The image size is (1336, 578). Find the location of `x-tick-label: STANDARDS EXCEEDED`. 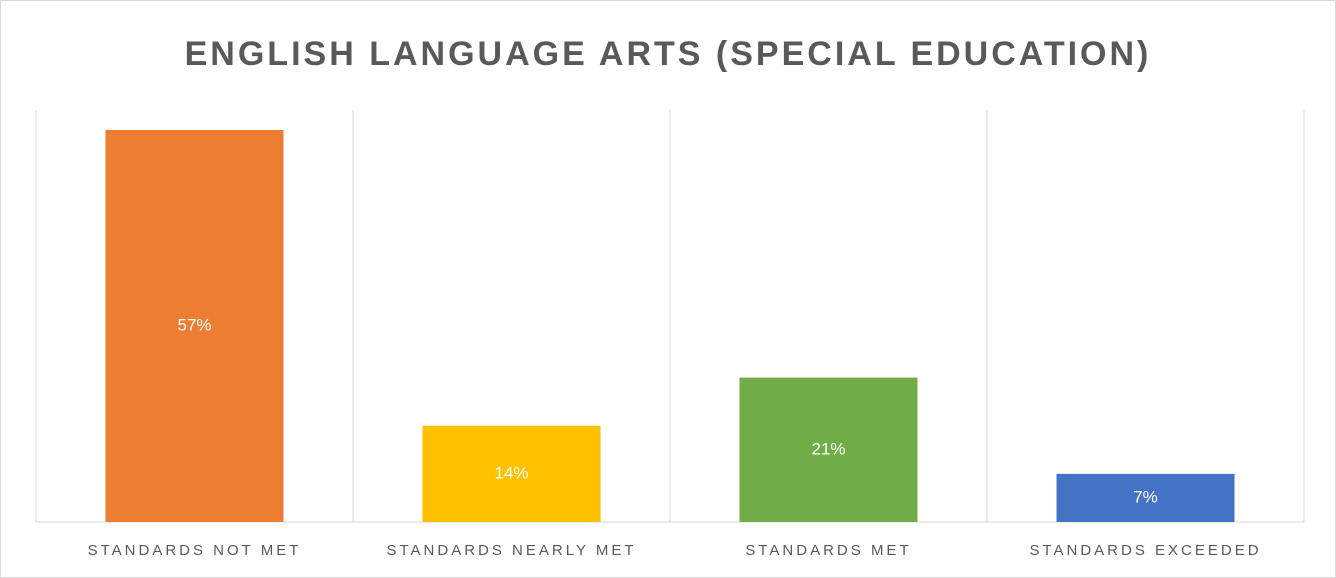

x-tick-label: STANDARDS EXCEEDED is located at coordinates (1145, 550).